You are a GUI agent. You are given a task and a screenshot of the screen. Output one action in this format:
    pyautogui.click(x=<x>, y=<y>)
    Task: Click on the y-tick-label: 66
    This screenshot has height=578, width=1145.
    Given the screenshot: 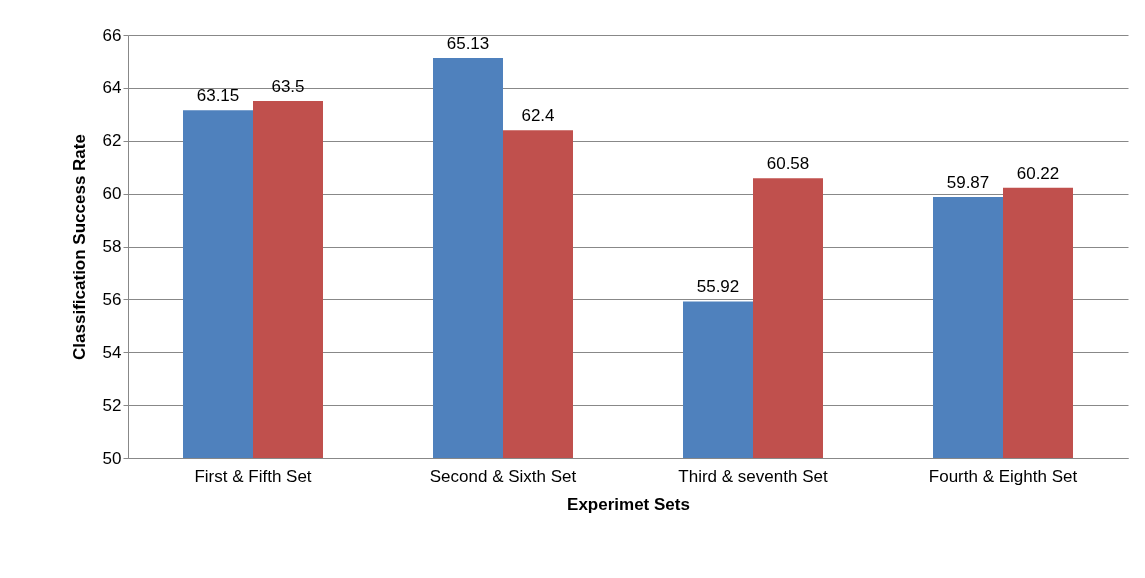 What is the action you would take?
    pyautogui.click(x=112, y=35)
    